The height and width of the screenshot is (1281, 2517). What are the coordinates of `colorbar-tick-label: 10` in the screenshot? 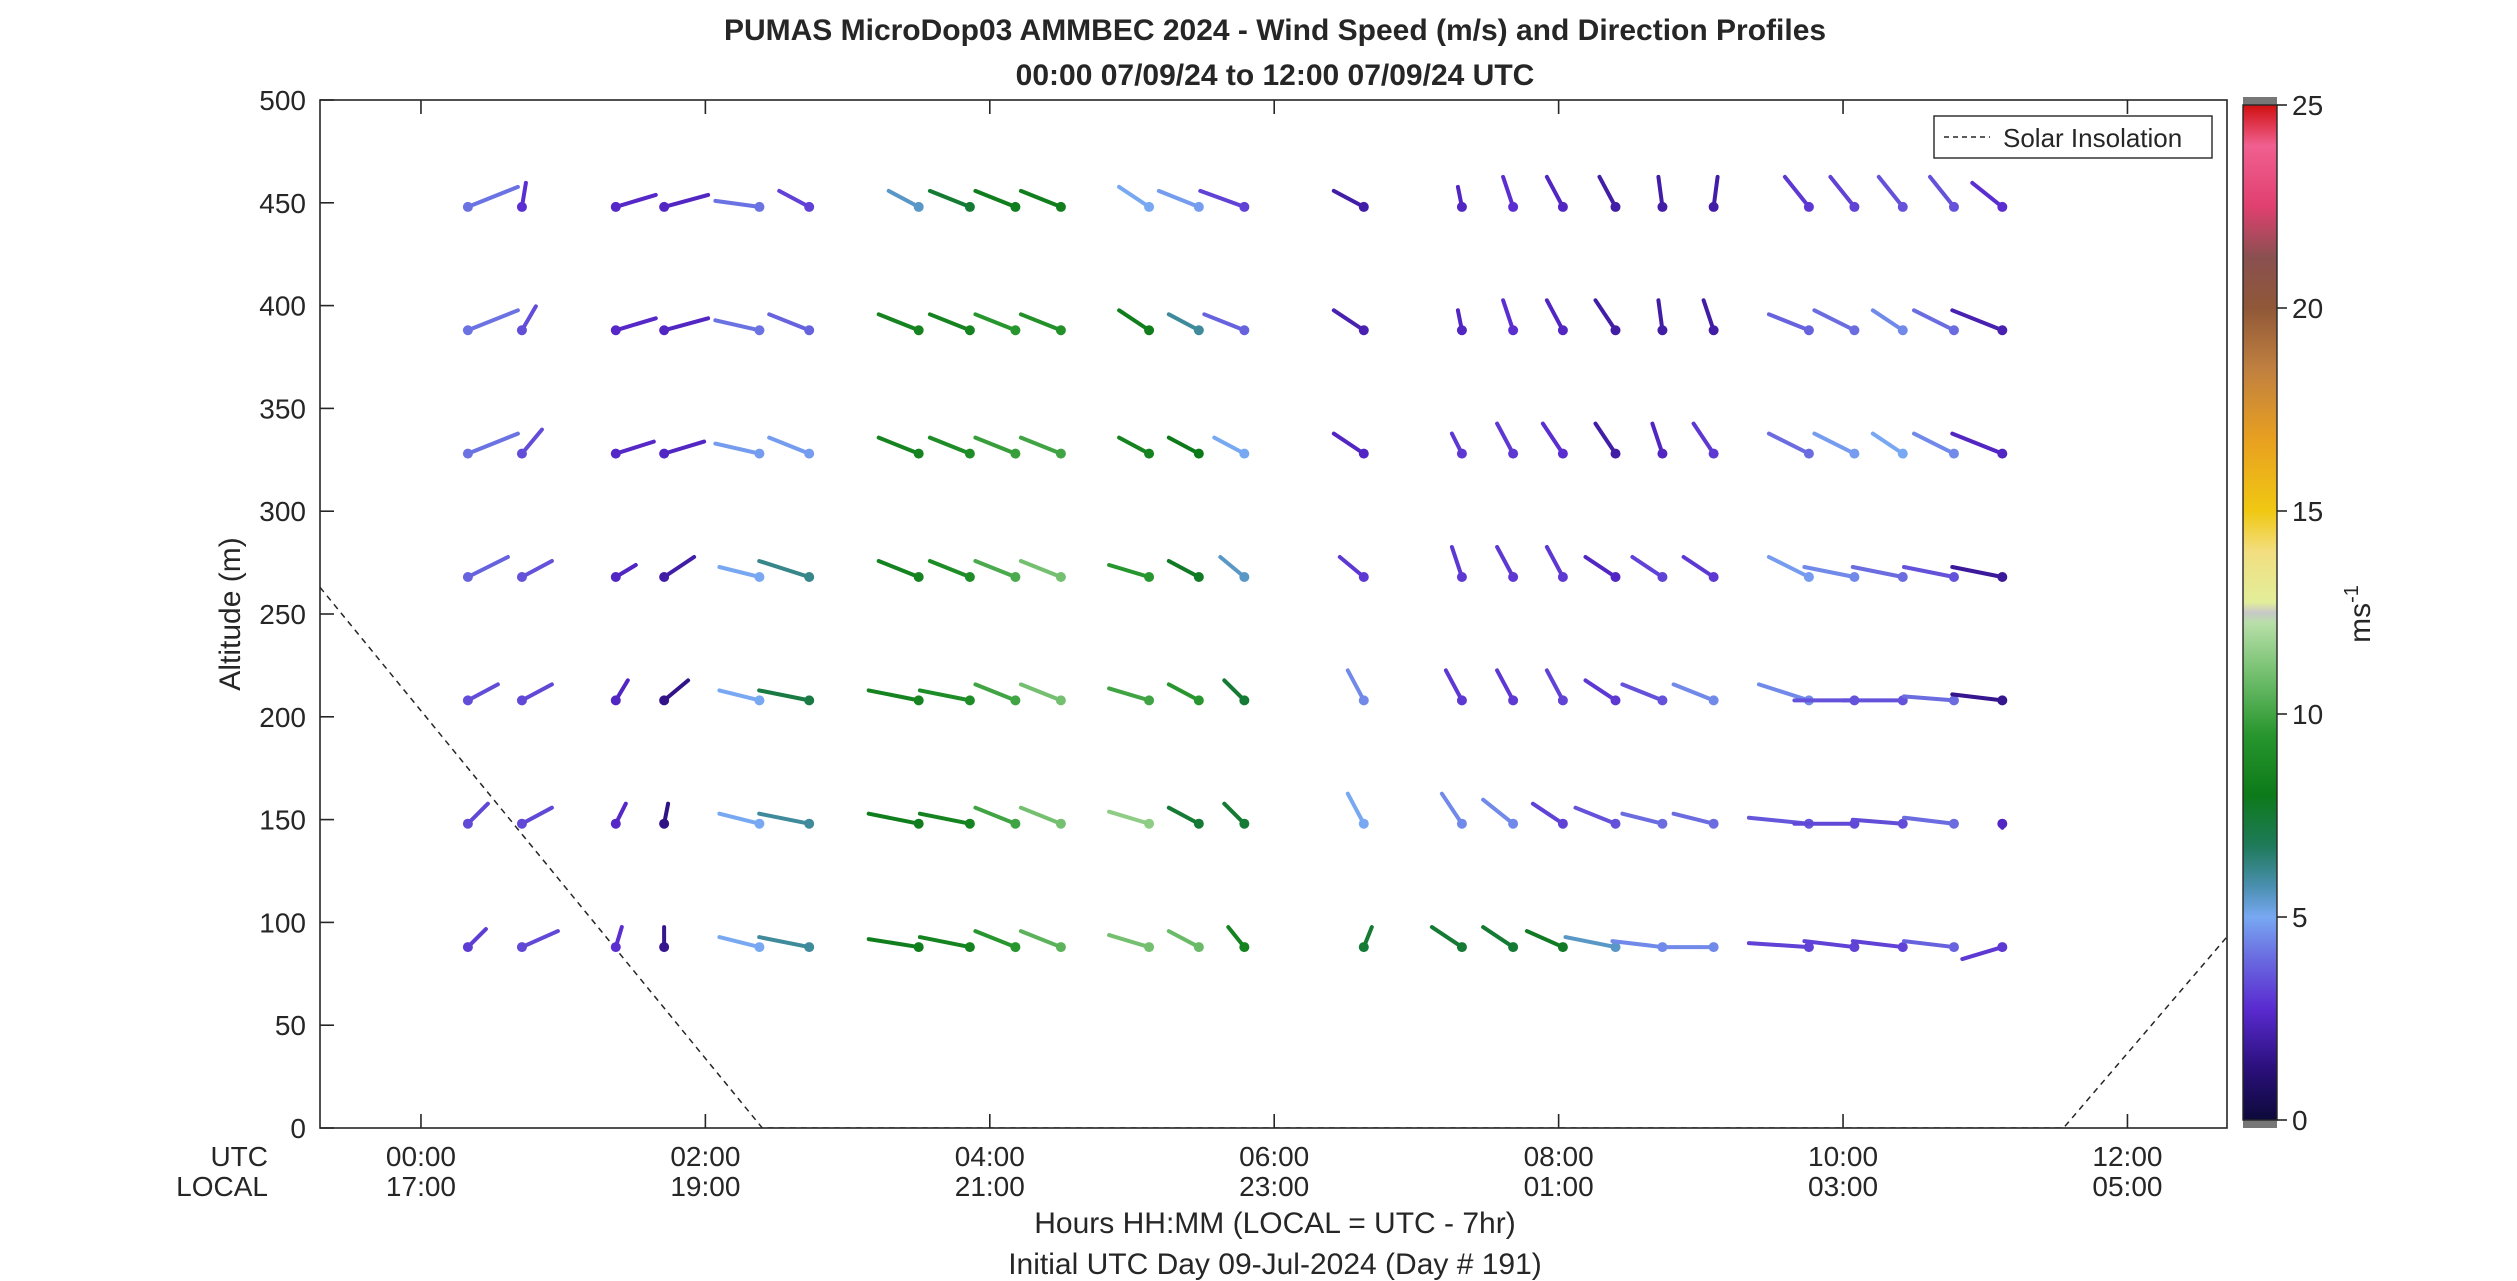 It's located at (2307, 714).